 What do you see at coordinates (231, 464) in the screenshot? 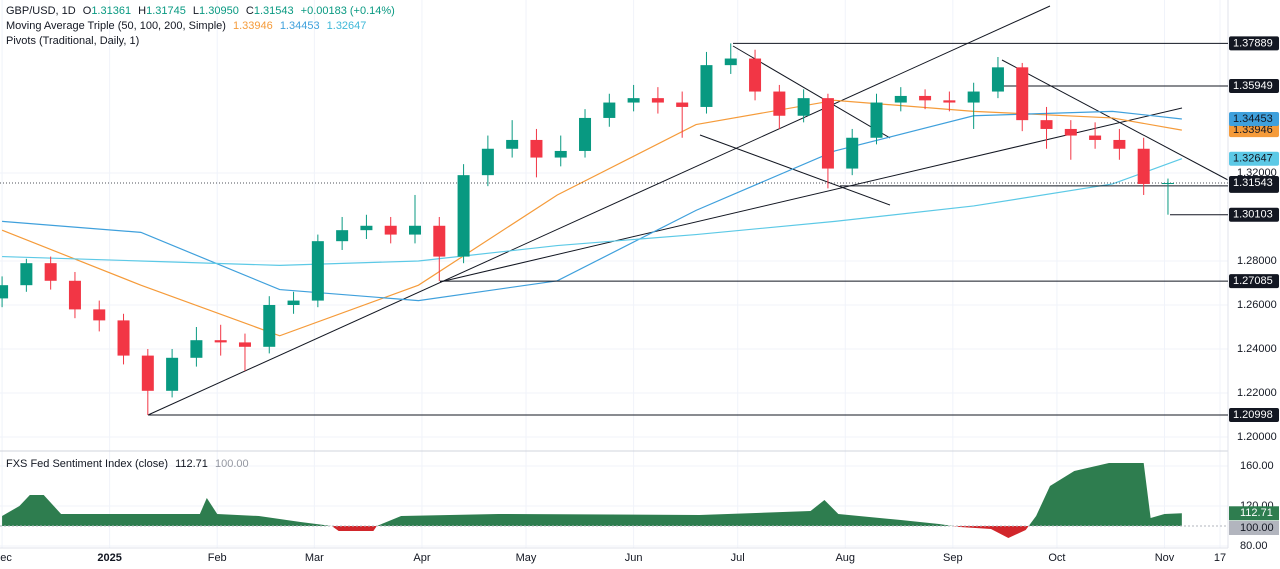
I see `indicator-baseline: 100.00` at bounding box center [231, 464].